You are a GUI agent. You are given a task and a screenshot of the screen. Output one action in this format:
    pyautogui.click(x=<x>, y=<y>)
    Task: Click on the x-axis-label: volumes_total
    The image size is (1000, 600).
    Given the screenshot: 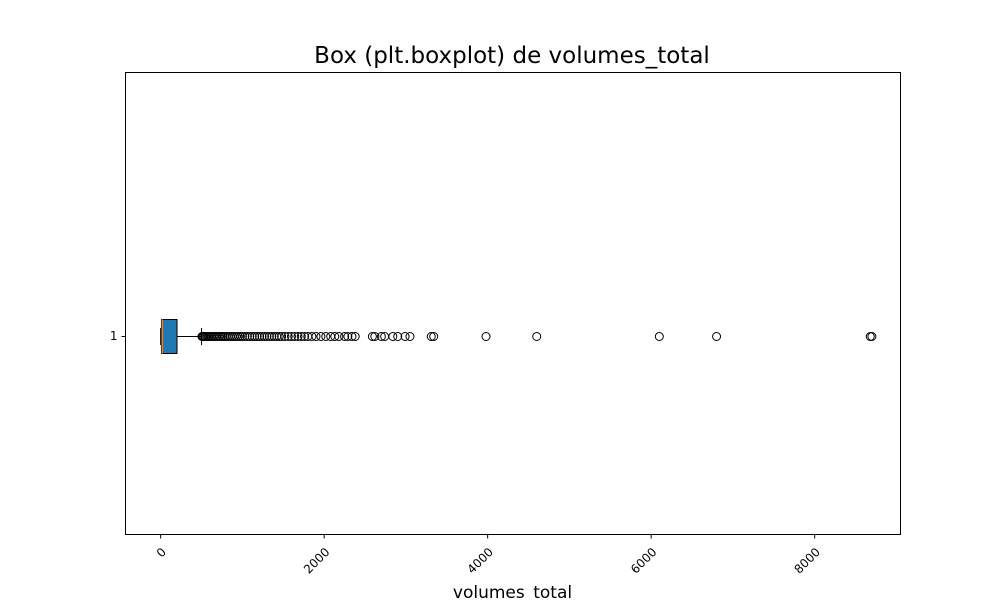 What is the action you would take?
    pyautogui.click(x=512, y=591)
    